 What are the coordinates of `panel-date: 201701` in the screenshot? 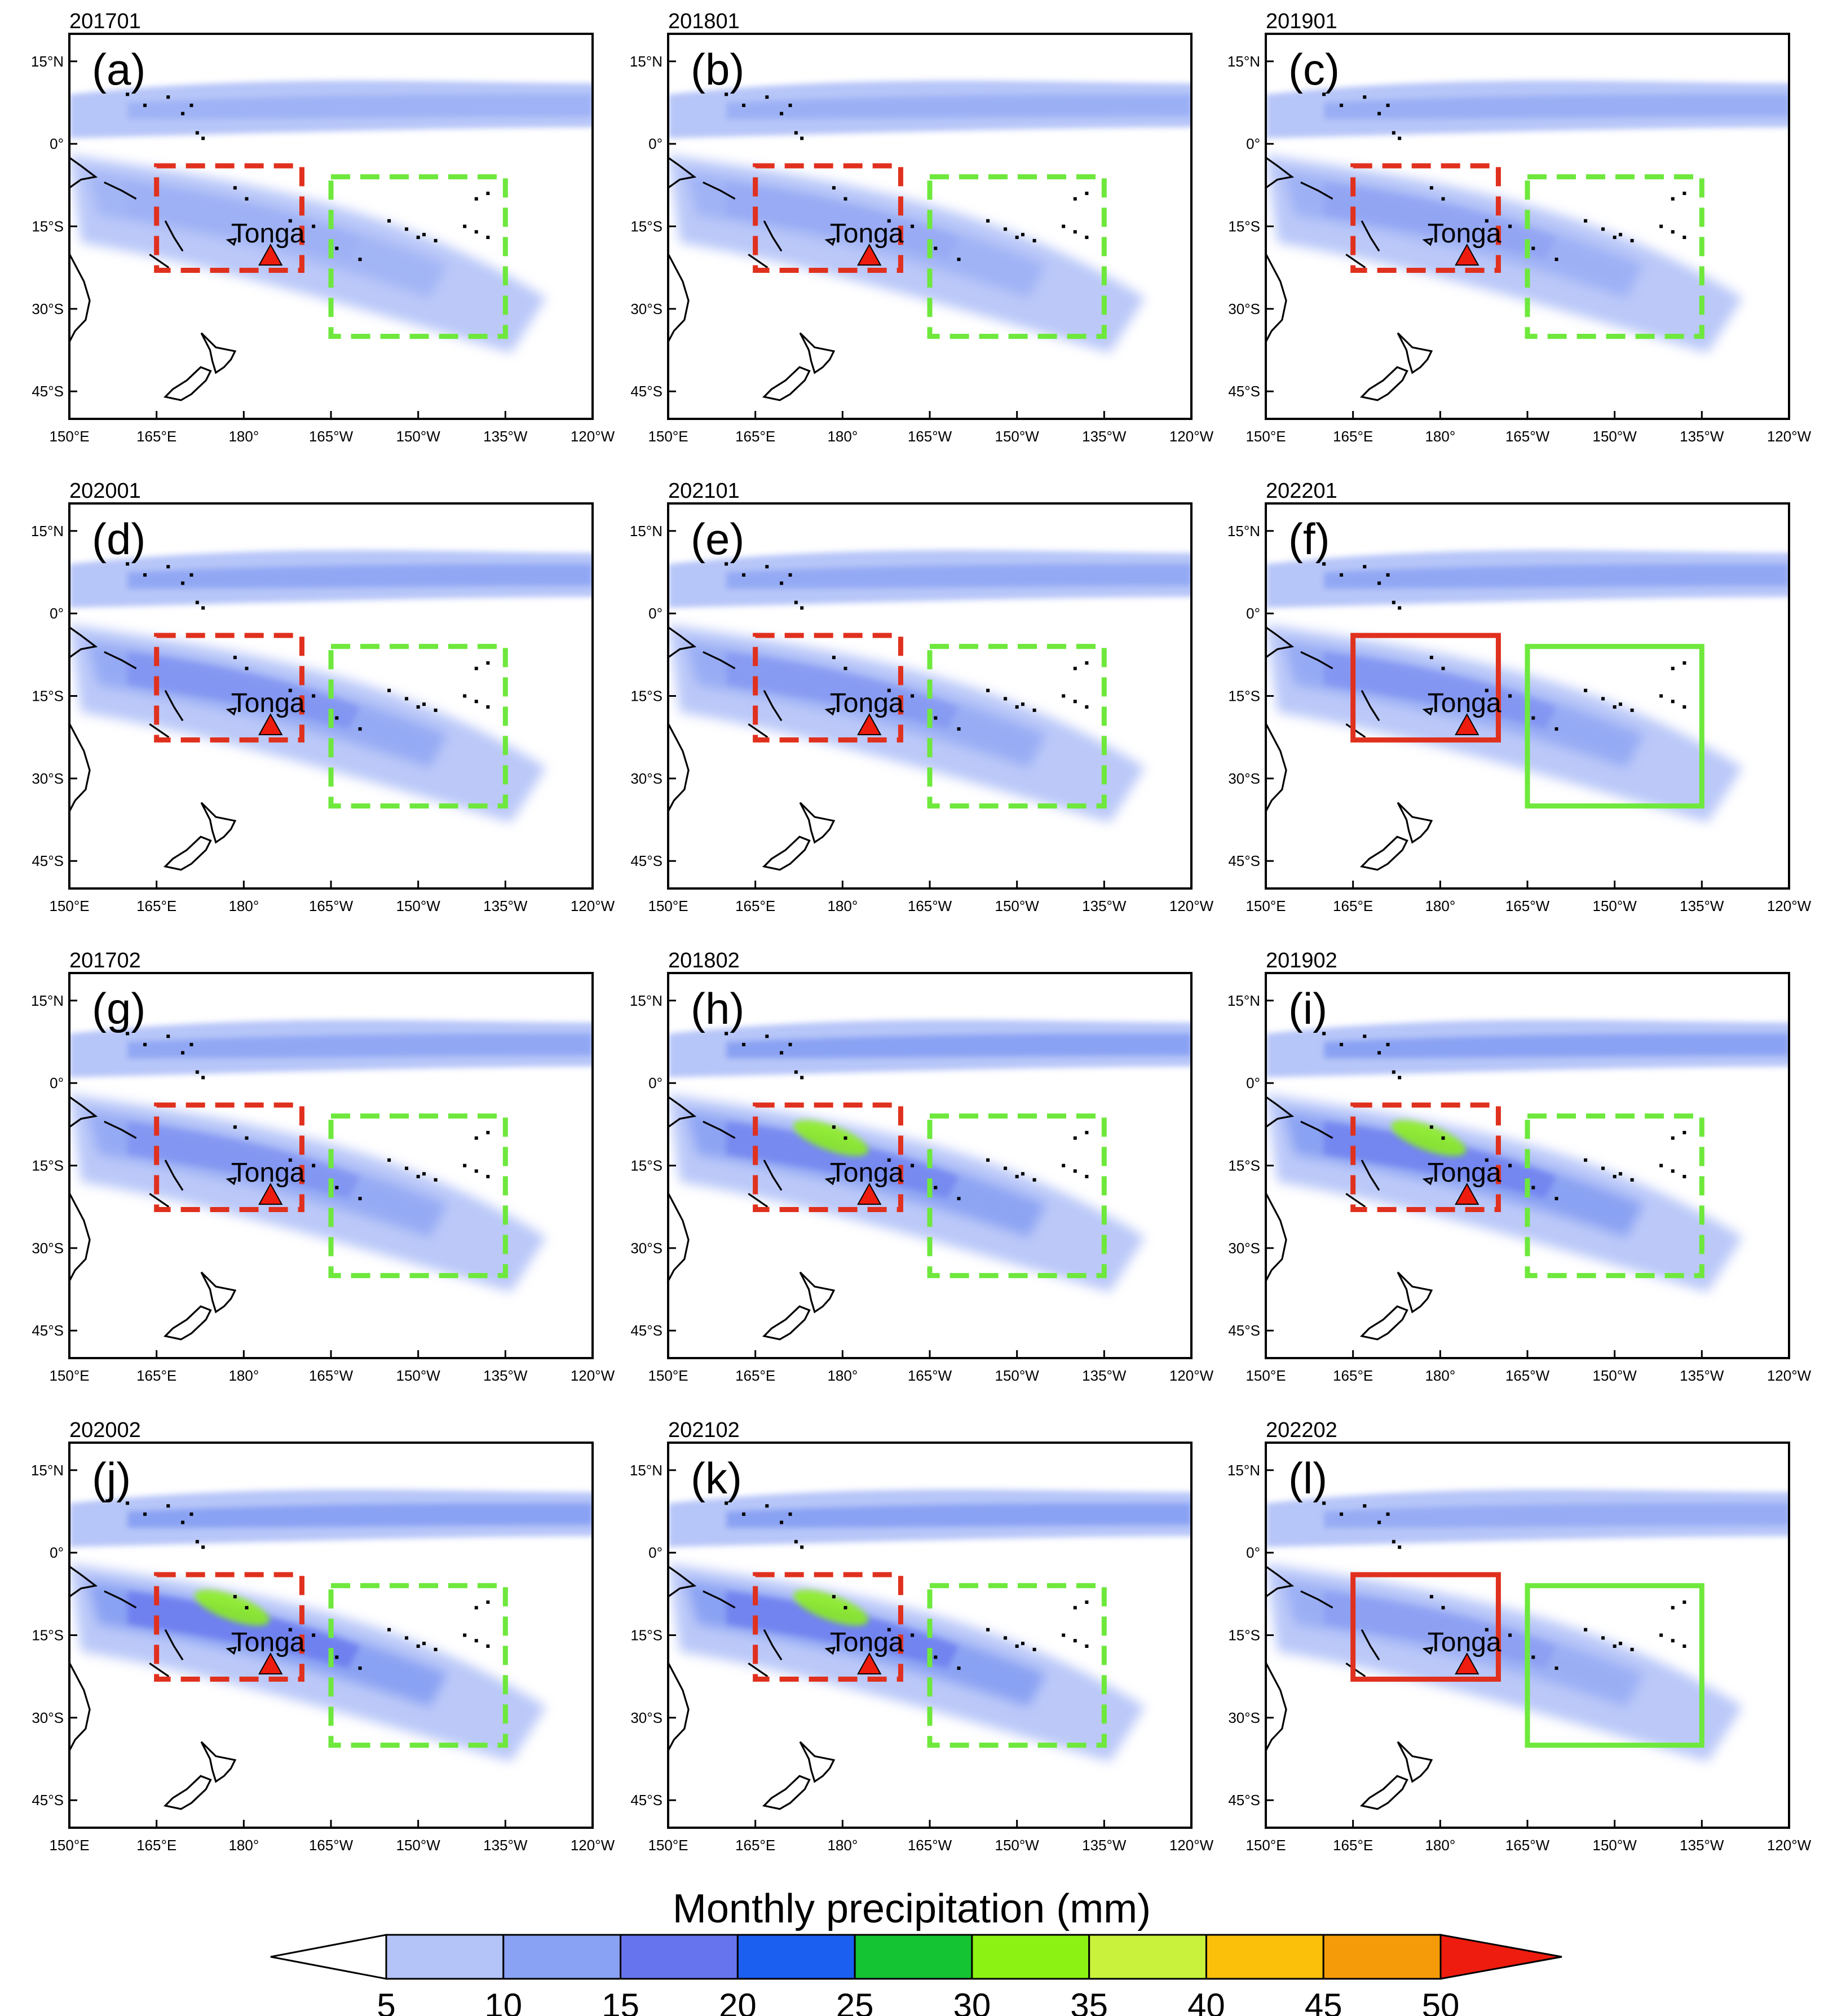 It's located at (105, 21).